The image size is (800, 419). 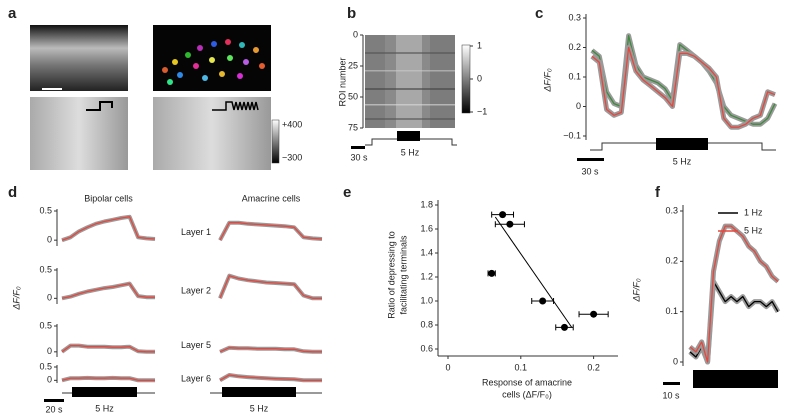 What do you see at coordinates (351, 13) in the screenshot?
I see `panel-label: b` at bounding box center [351, 13].